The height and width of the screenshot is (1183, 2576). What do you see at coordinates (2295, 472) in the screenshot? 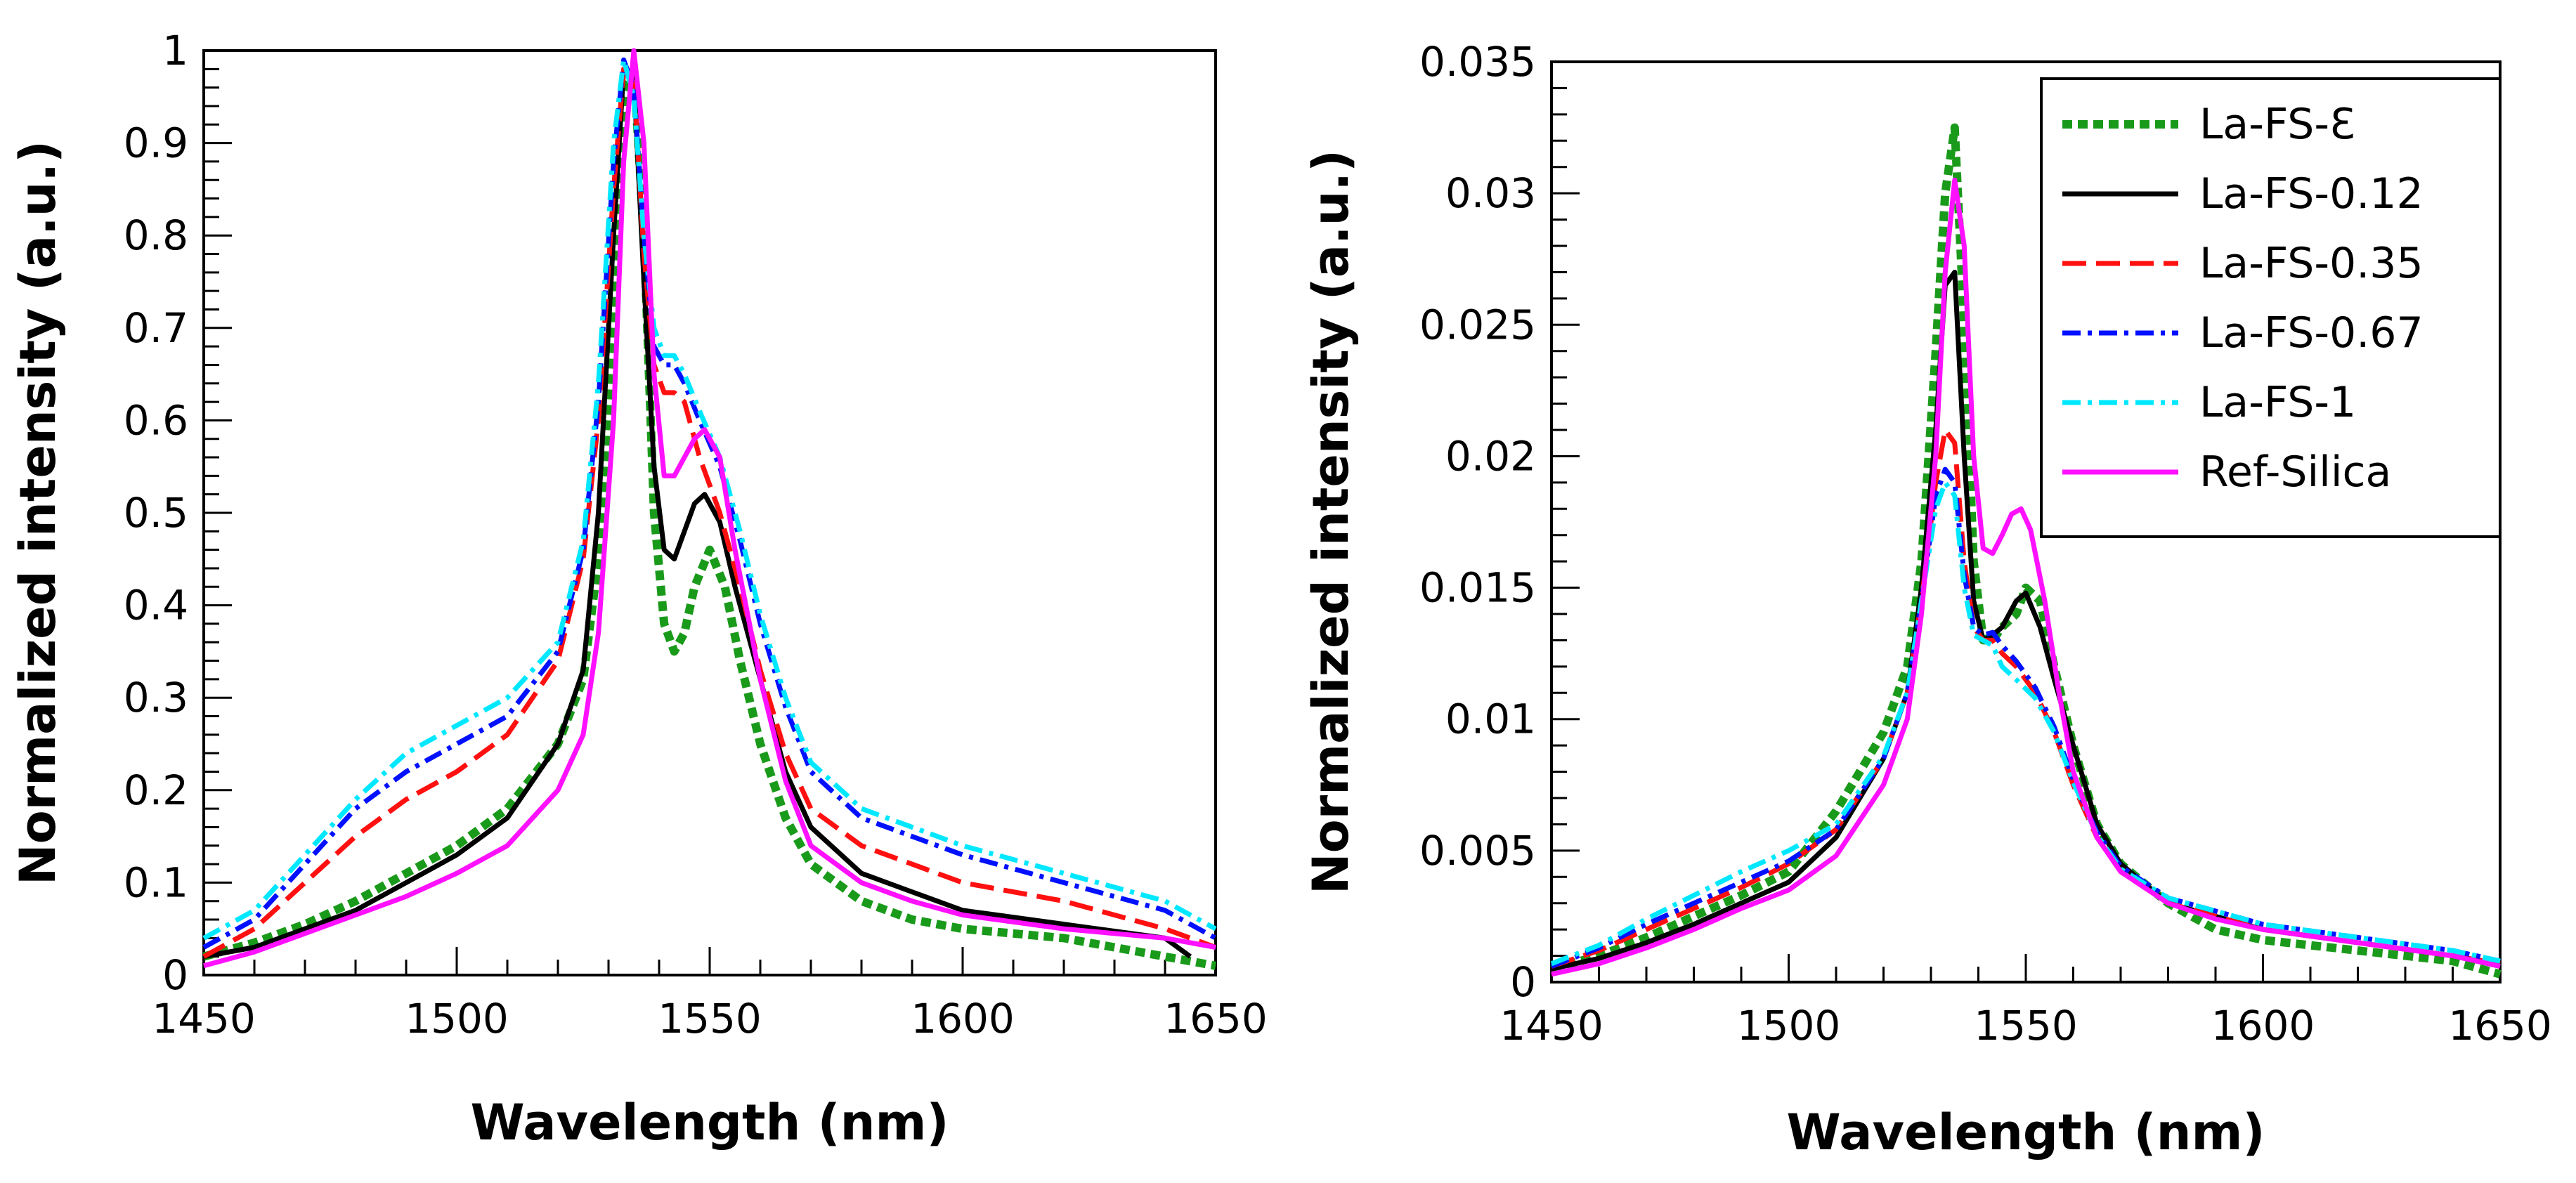
I see `legend-label: Ref-Silica` at bounding box center [2295, 472].